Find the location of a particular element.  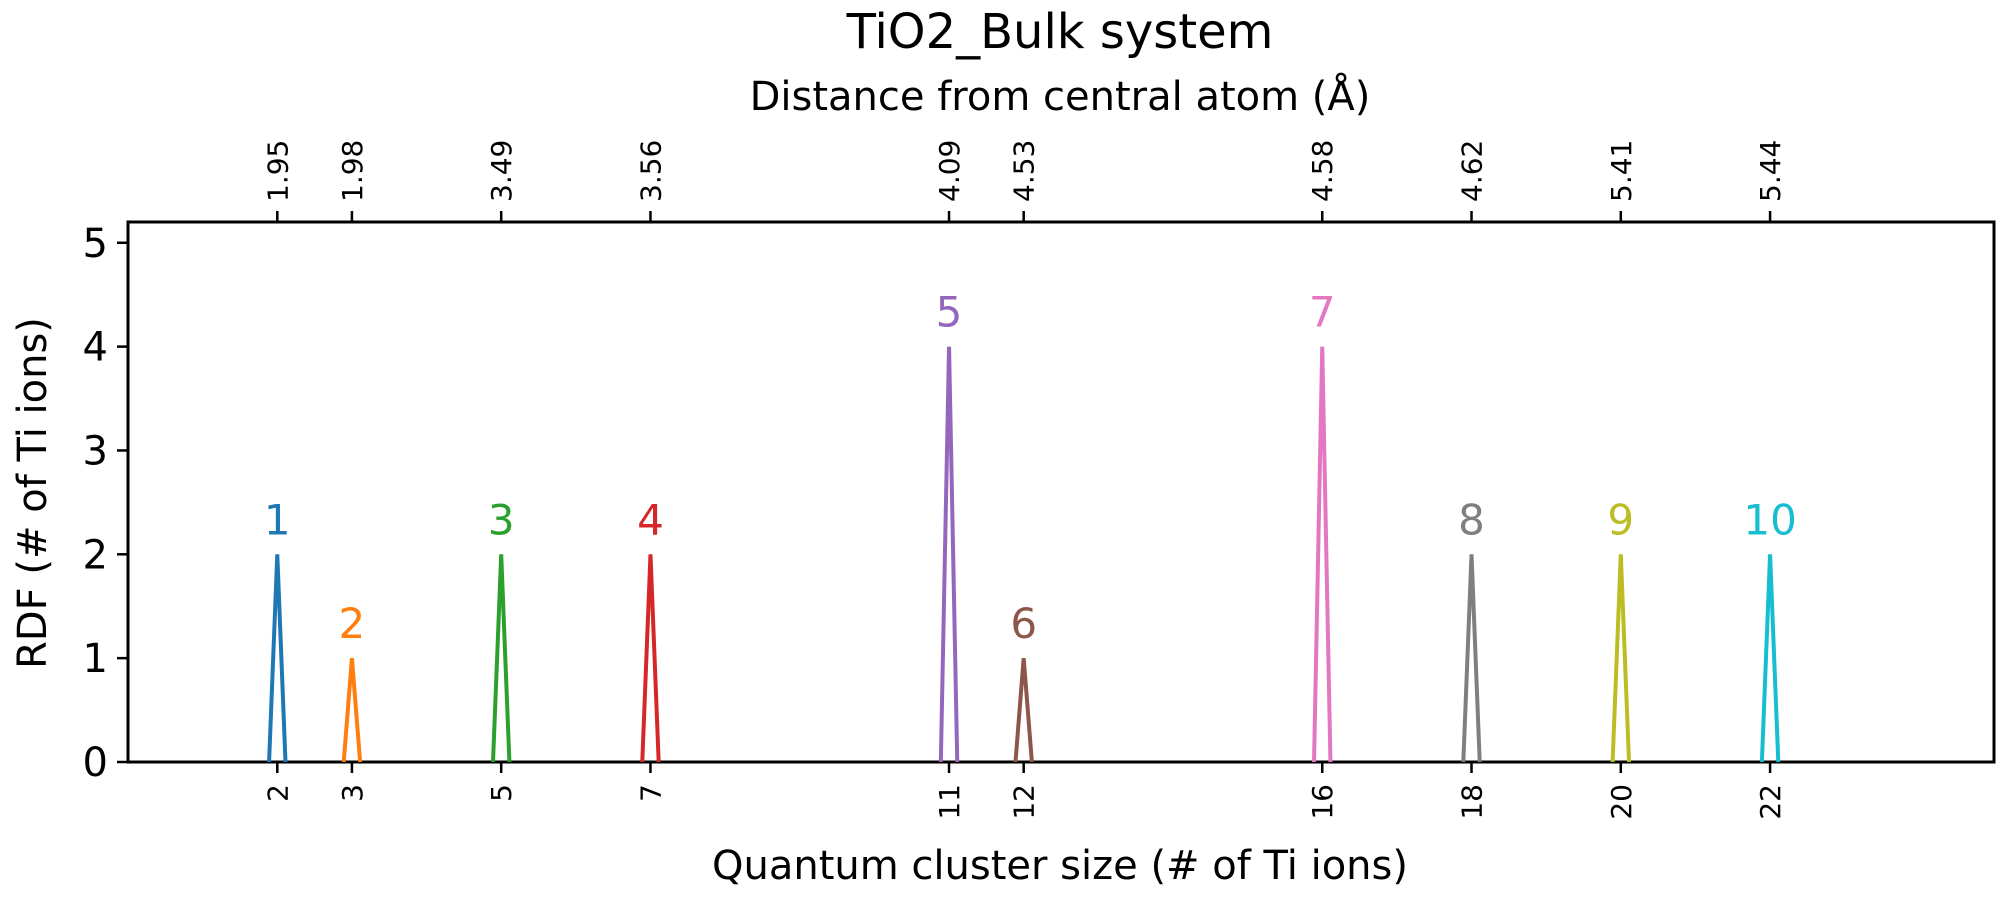

top-tick-label-1: 1.95 is located at coordinates (277, 171).